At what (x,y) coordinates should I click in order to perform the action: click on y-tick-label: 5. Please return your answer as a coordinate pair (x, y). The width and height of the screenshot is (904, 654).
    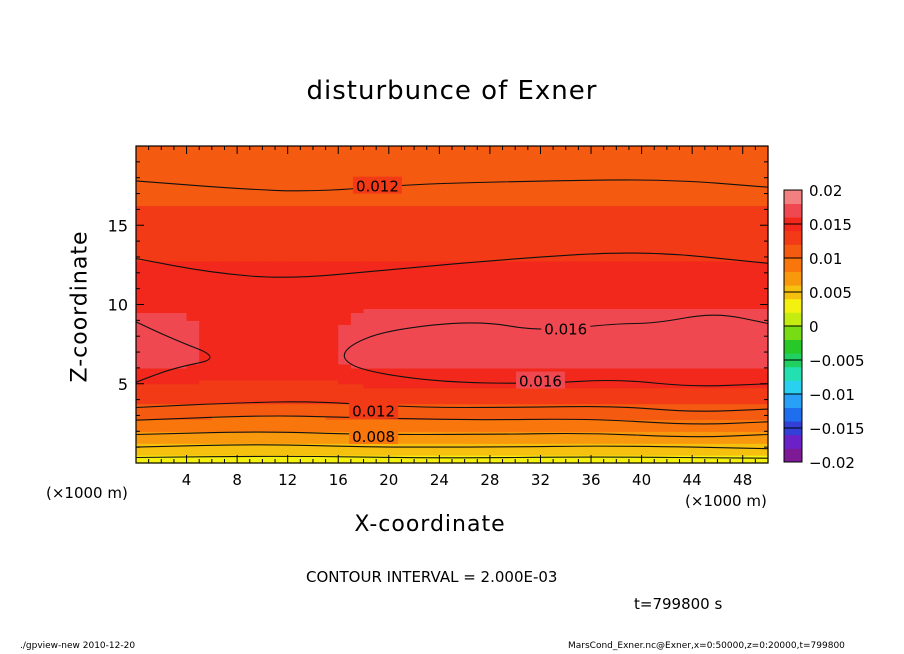
    Looking at the image, I should click on (123, 384).